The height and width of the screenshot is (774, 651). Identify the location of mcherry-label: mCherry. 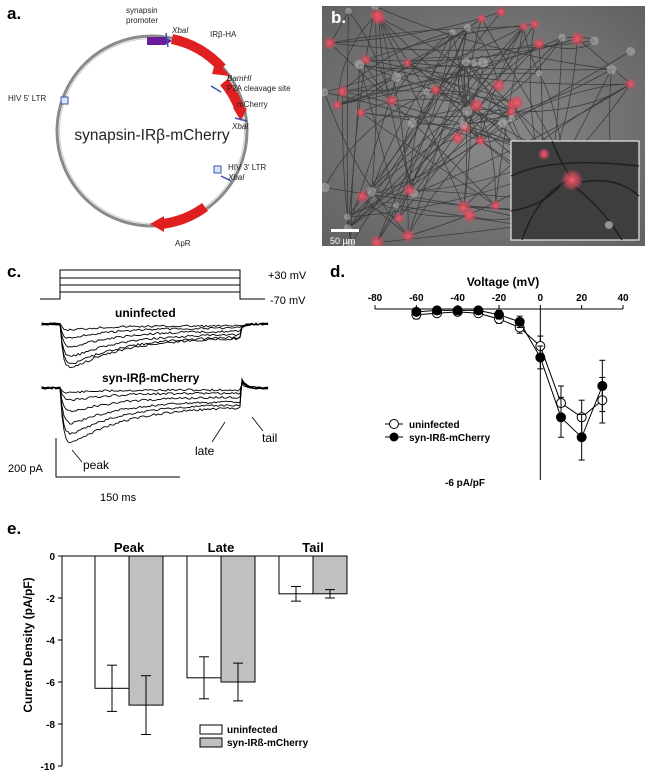
(252, 104).